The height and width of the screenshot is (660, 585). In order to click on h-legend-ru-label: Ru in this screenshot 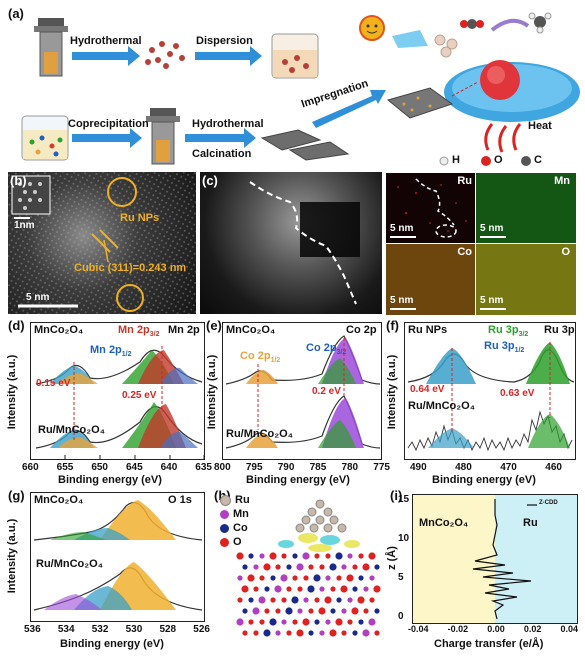, I will do `click(242, 500)`.